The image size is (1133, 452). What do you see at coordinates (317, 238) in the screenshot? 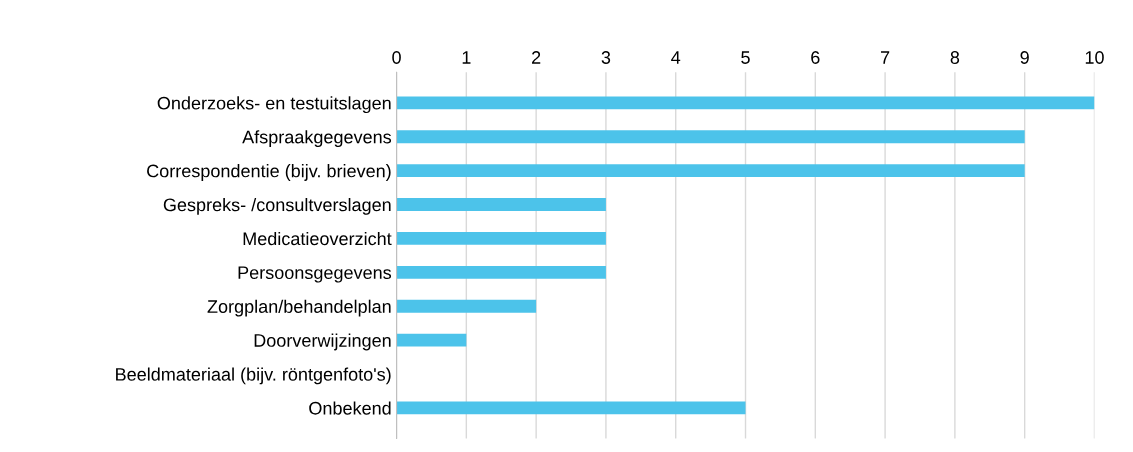
I see `y-tick-label: Medicatieoverzicht` at bounding box center [317, 238].